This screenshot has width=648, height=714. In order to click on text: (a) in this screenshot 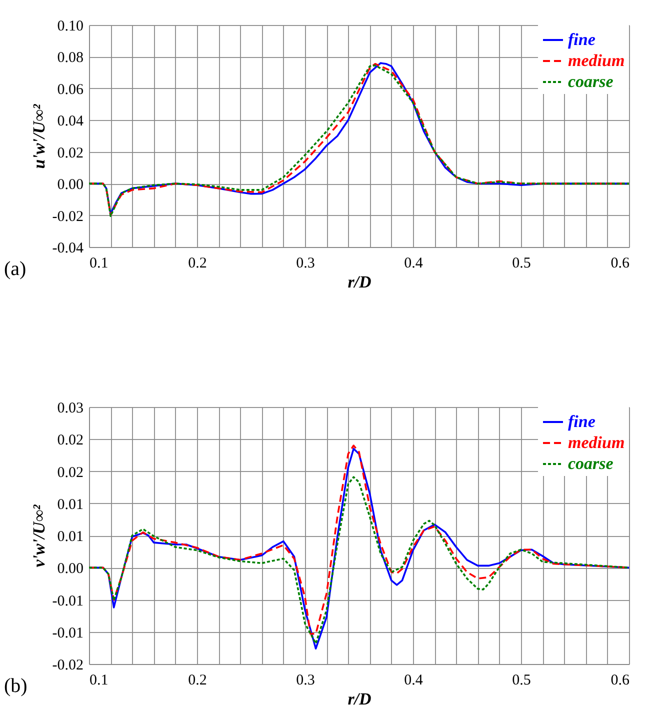, I will do `click(15, 269)`.